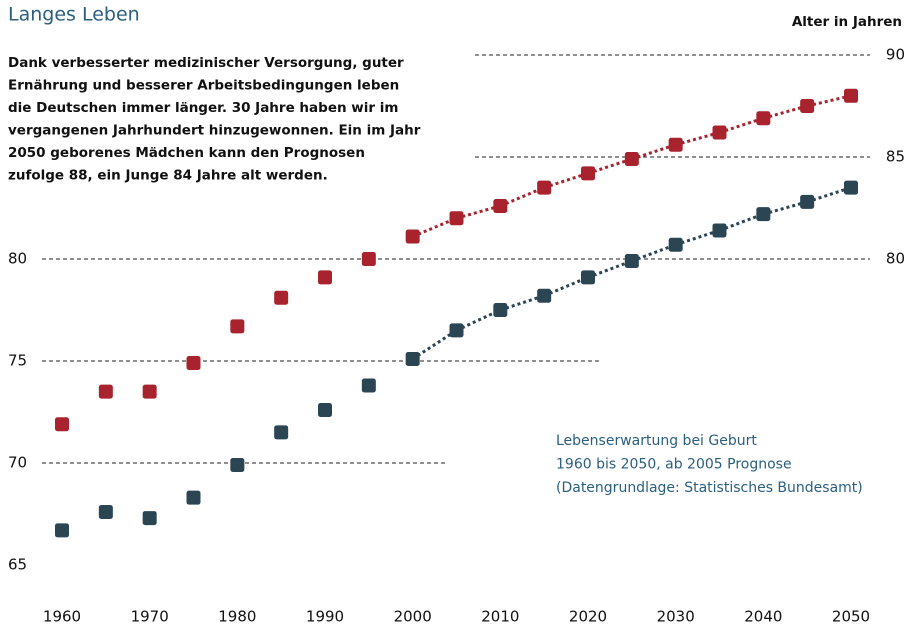 This screenshot has width=909, height=628. What do you see at coordinates (500, 617) in the screenshot?
I see `x-tick-label: 2010` at bounding box center [500, 617].